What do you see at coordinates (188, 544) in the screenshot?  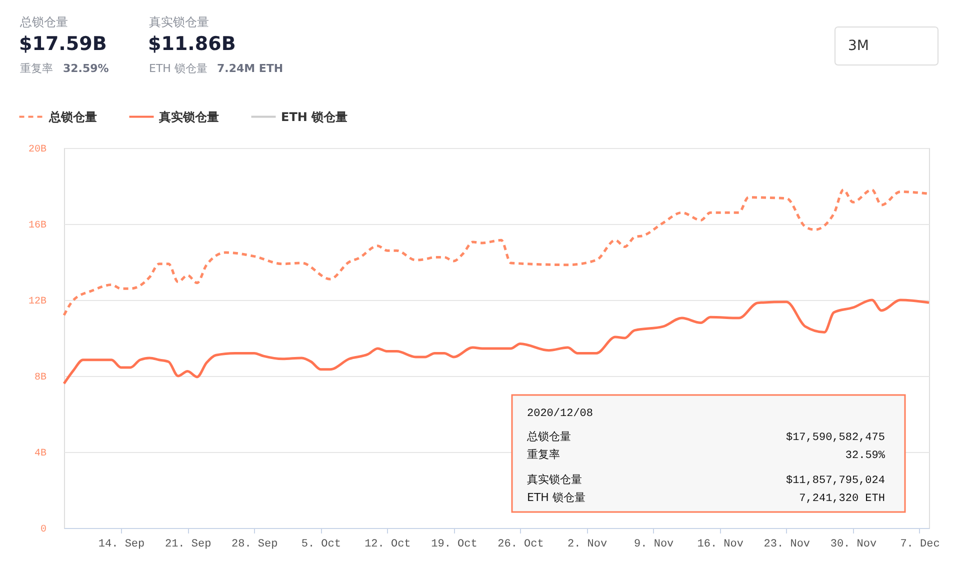 I see `x-tick-label: 21. Sep` at bounding box center [188, 544].